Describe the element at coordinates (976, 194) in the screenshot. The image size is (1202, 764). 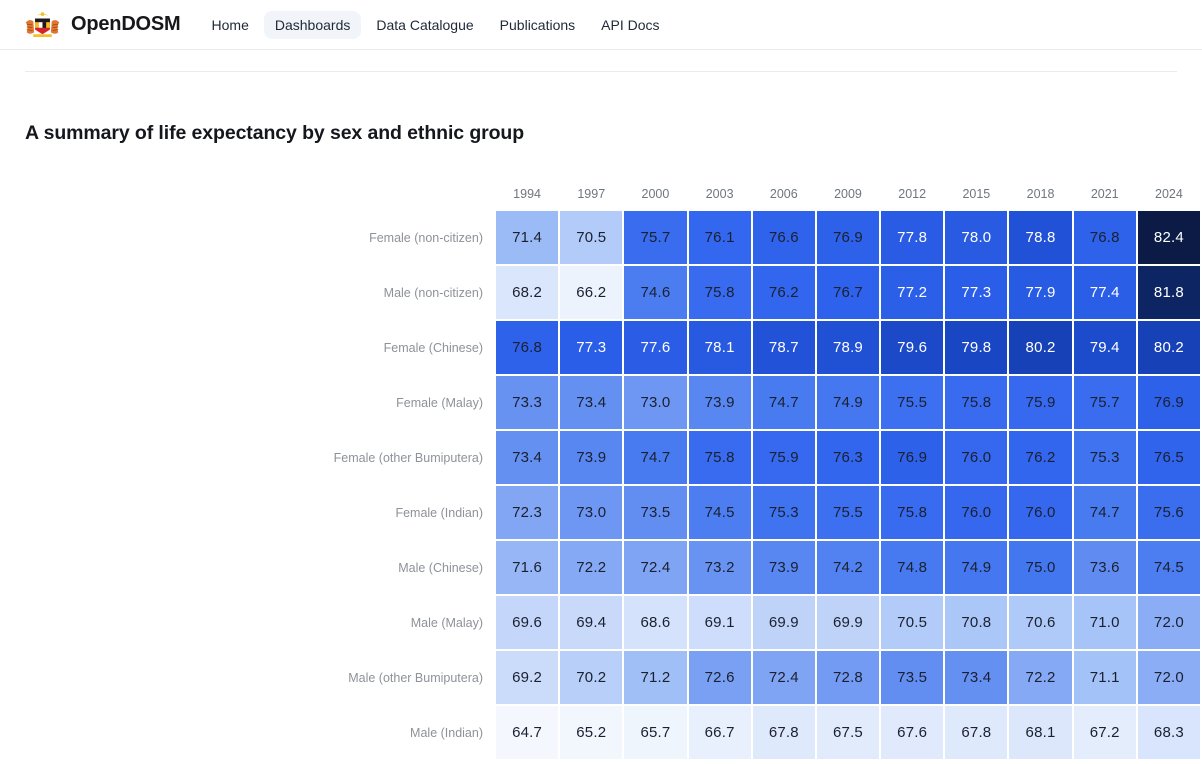
I see `column-header-2015: 2015` at that location.